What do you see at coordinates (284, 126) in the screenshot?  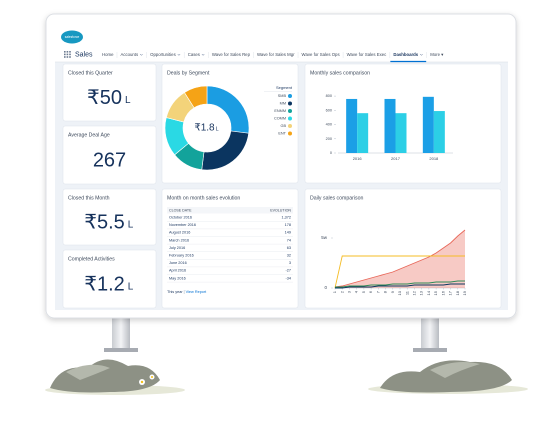 I see `legend-label: GB` at bounding box center [284, 126].